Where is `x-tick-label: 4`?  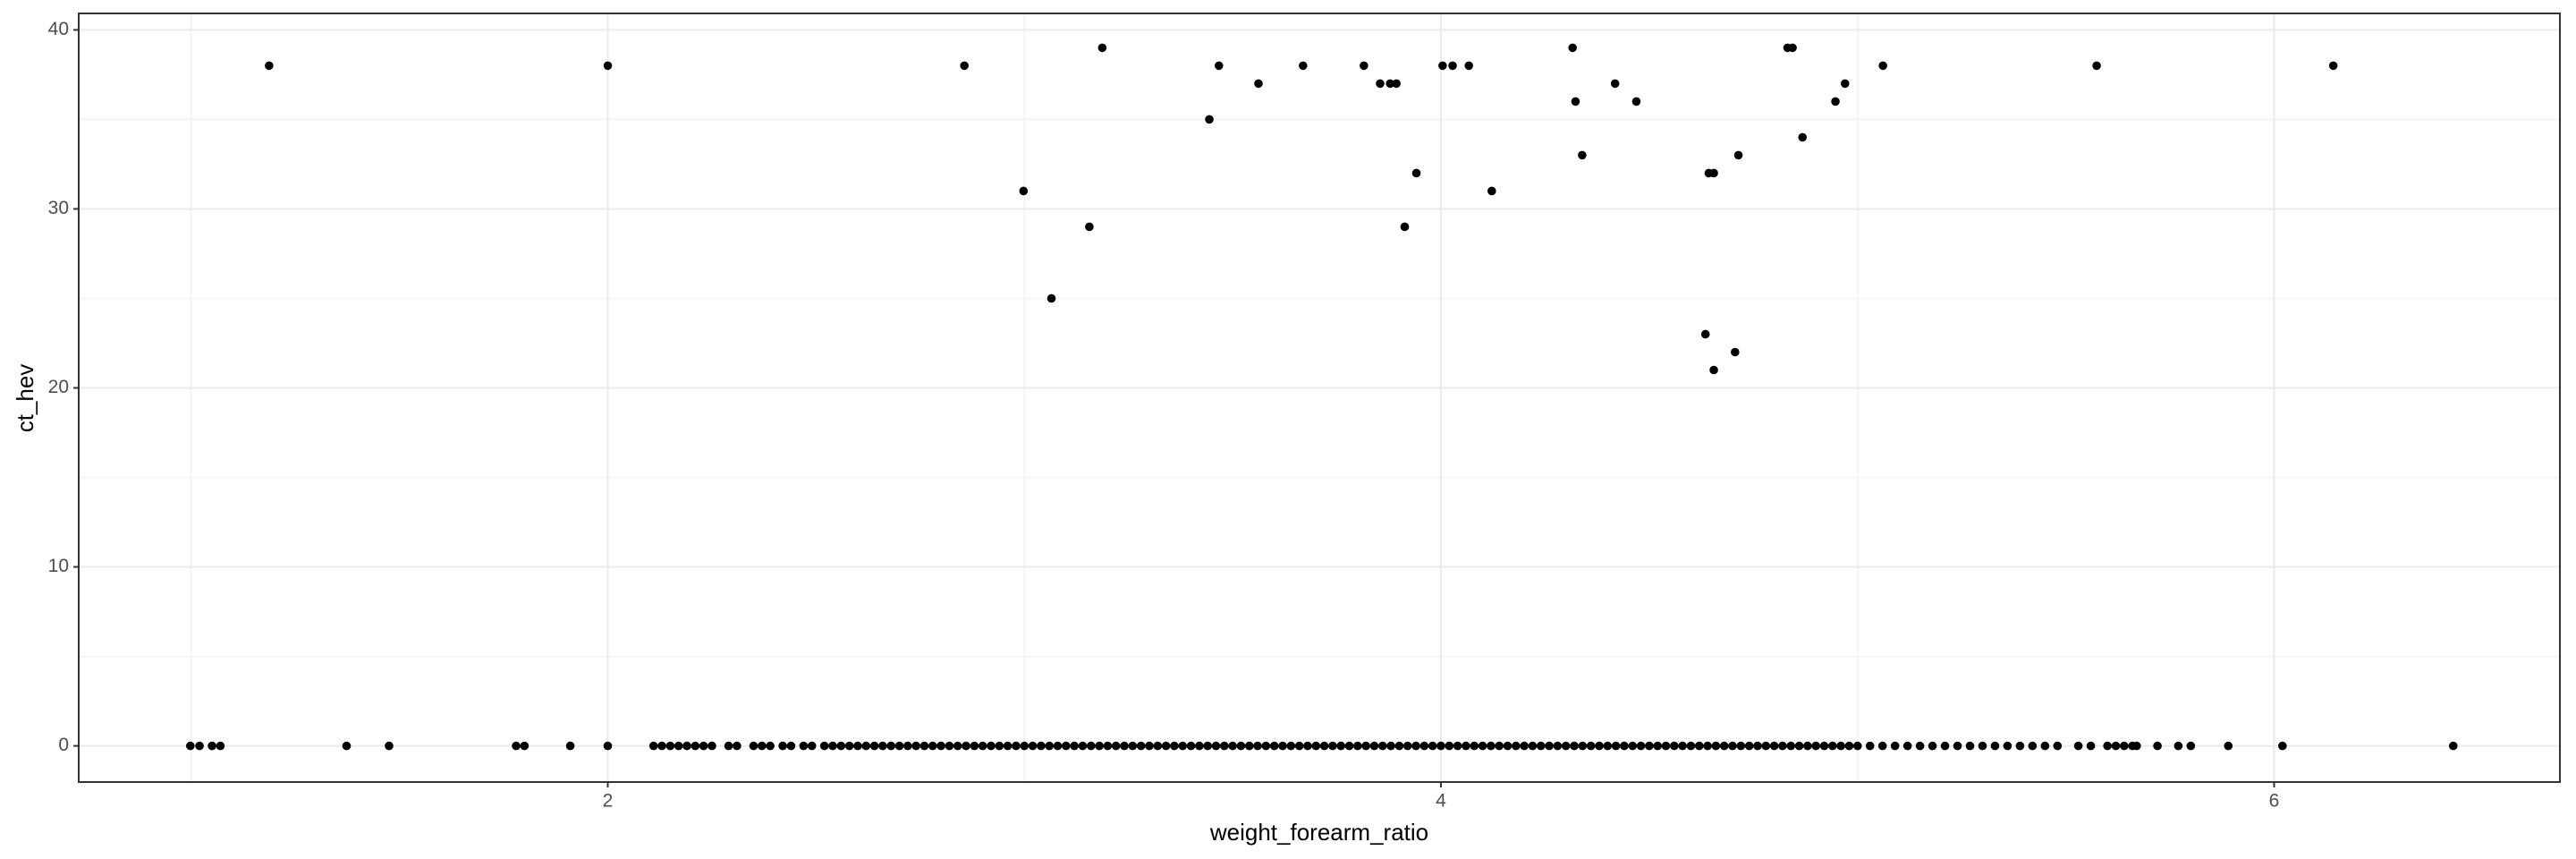 x-tick-label: 4 is located at coordinates (1441, 801).